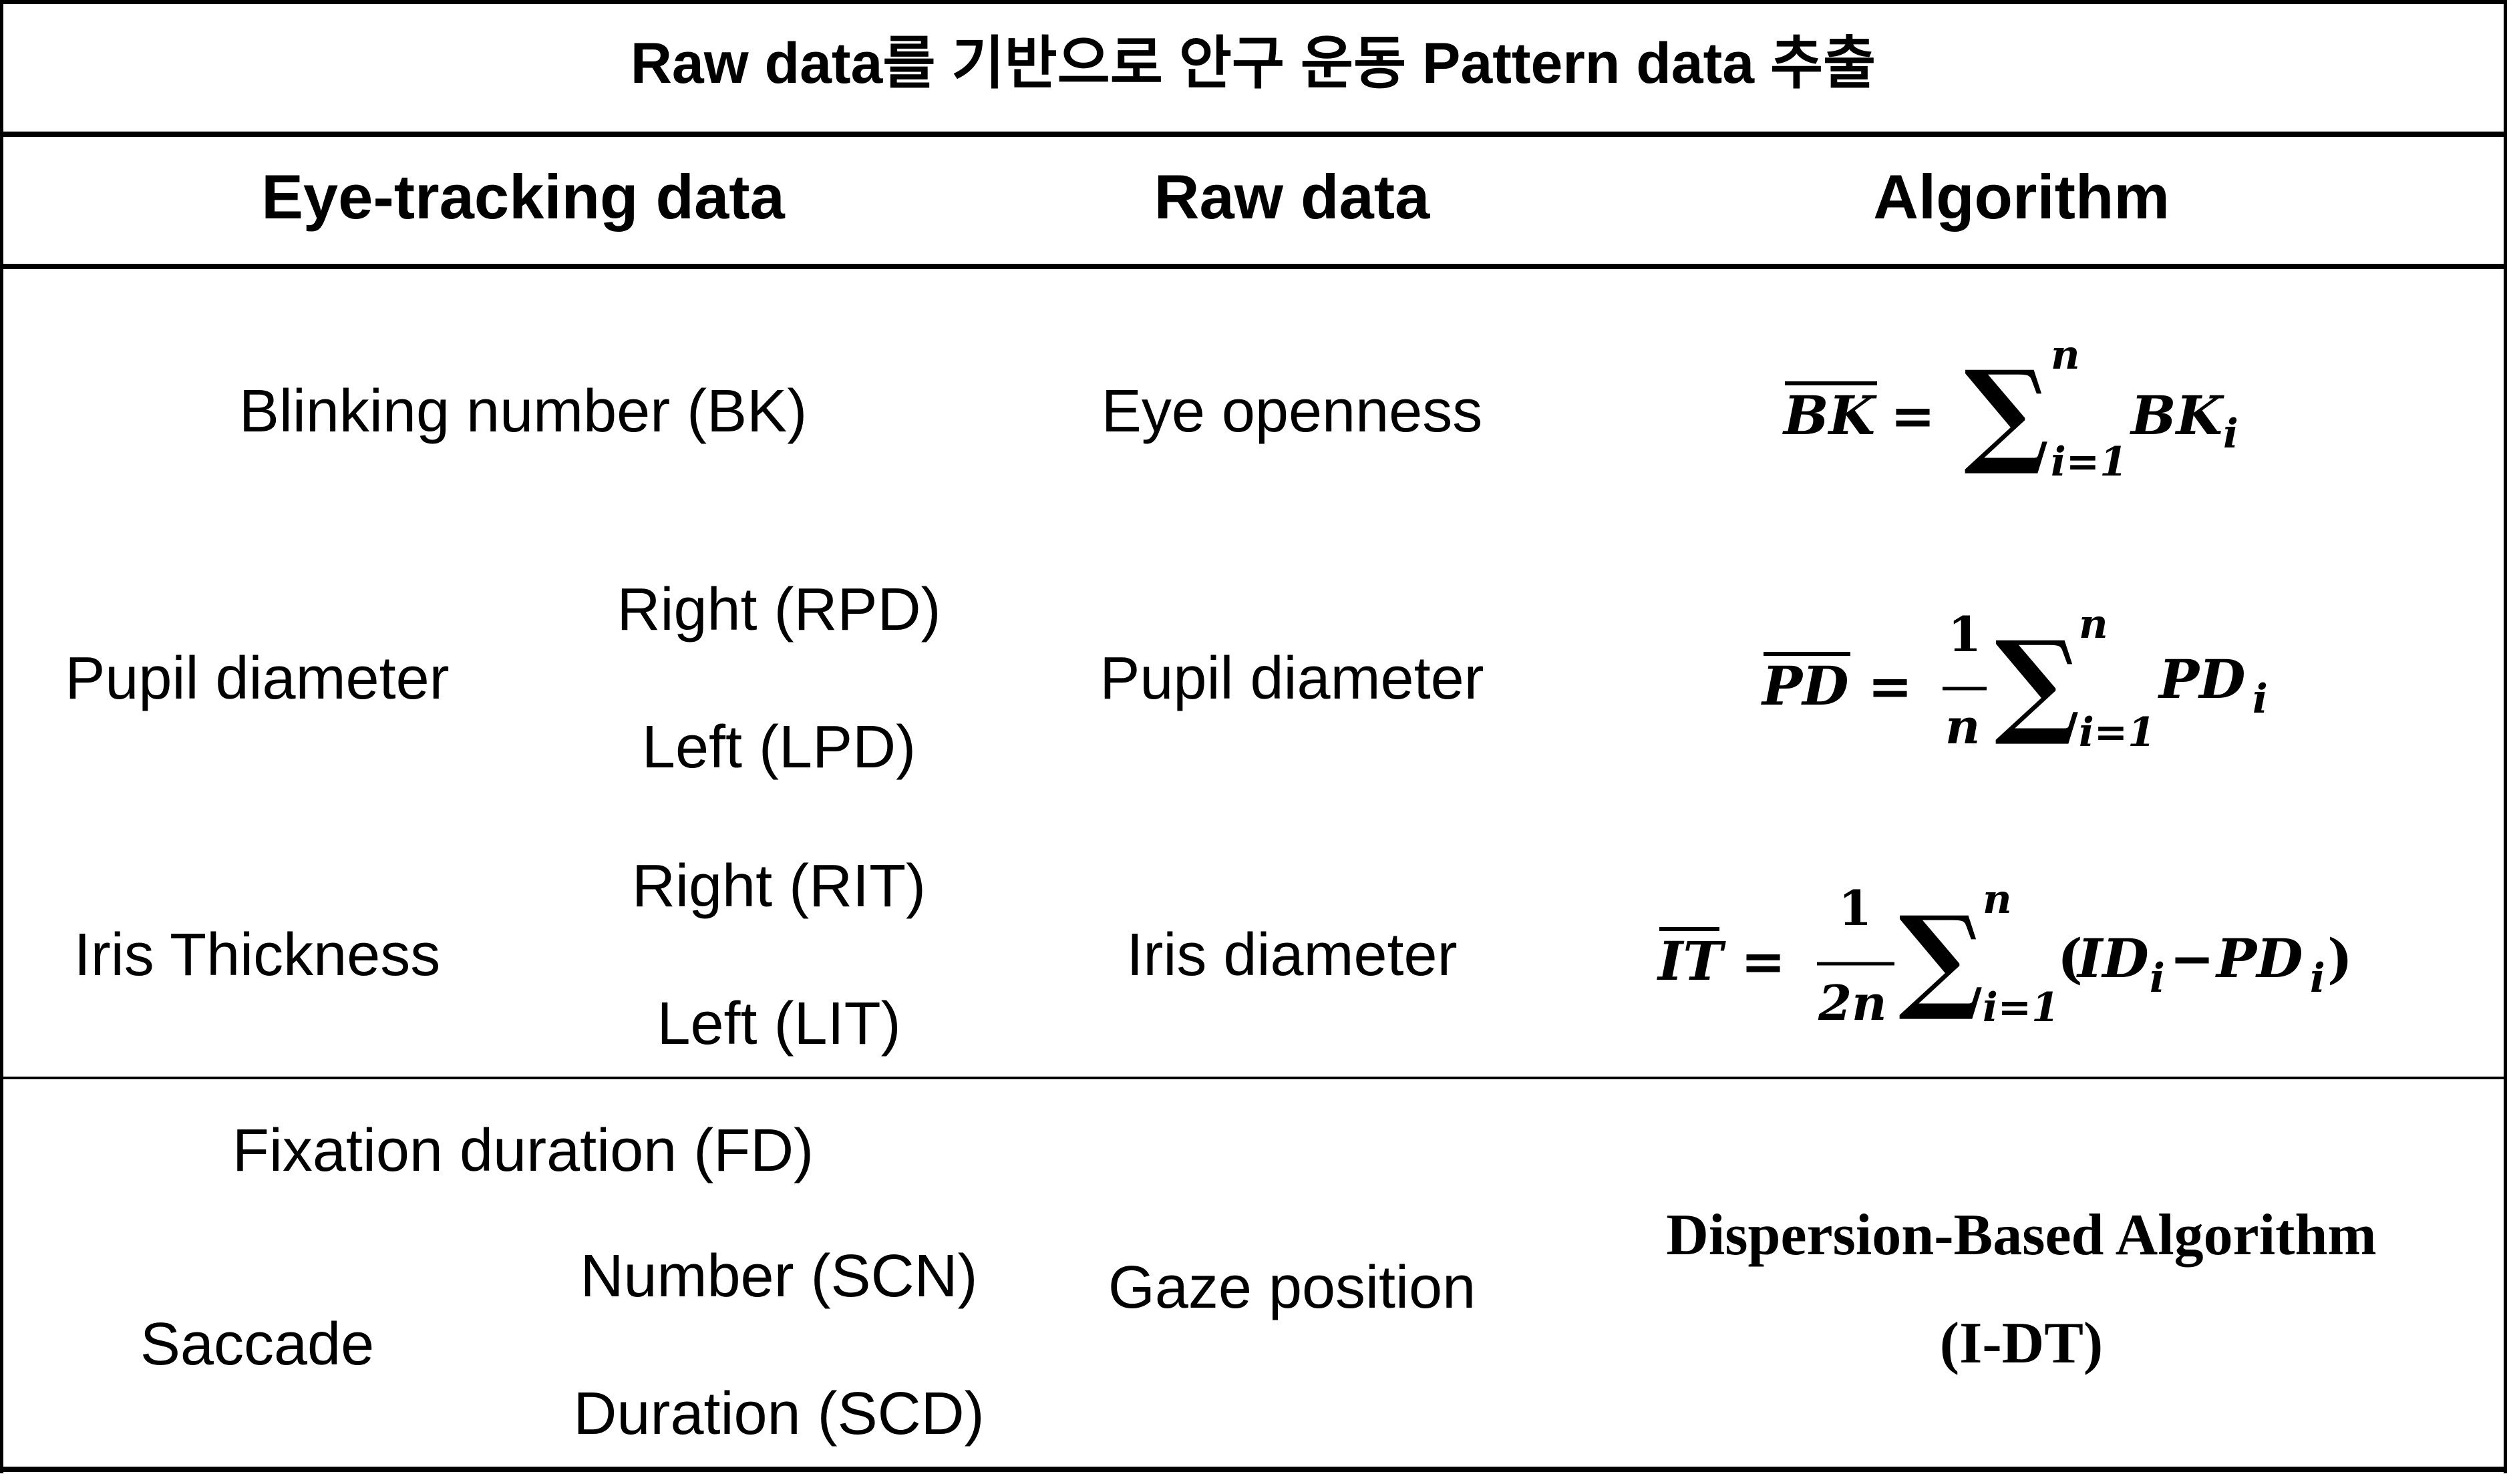 The width and height of the screenshot is (2507, 1484). I want to click on formula-term-pd: PD, so click(2259, 958).